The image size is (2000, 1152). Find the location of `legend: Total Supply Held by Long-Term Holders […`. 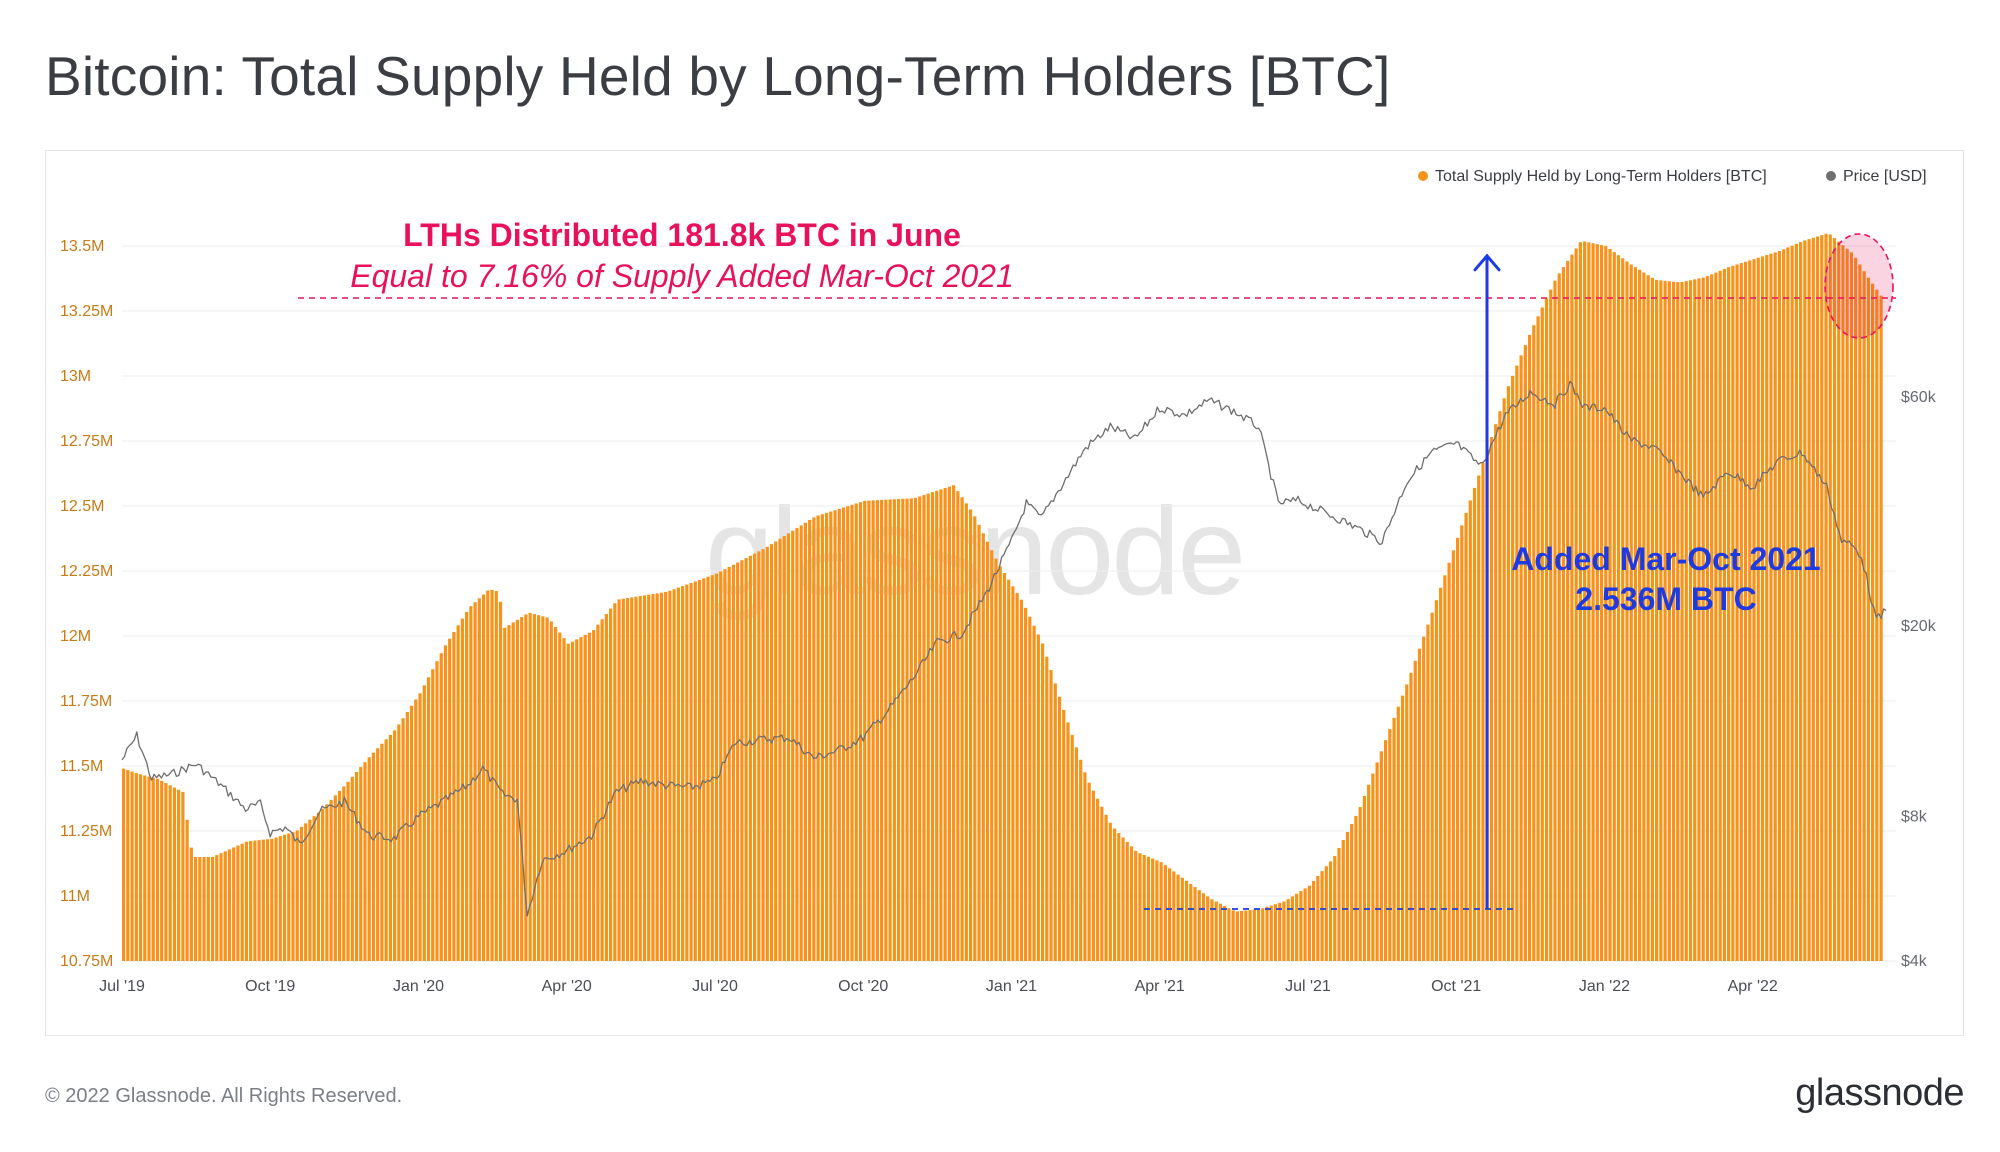

legend: Total Supply Held by Long-Term Holders [… is located at coordinates (1672, 176).